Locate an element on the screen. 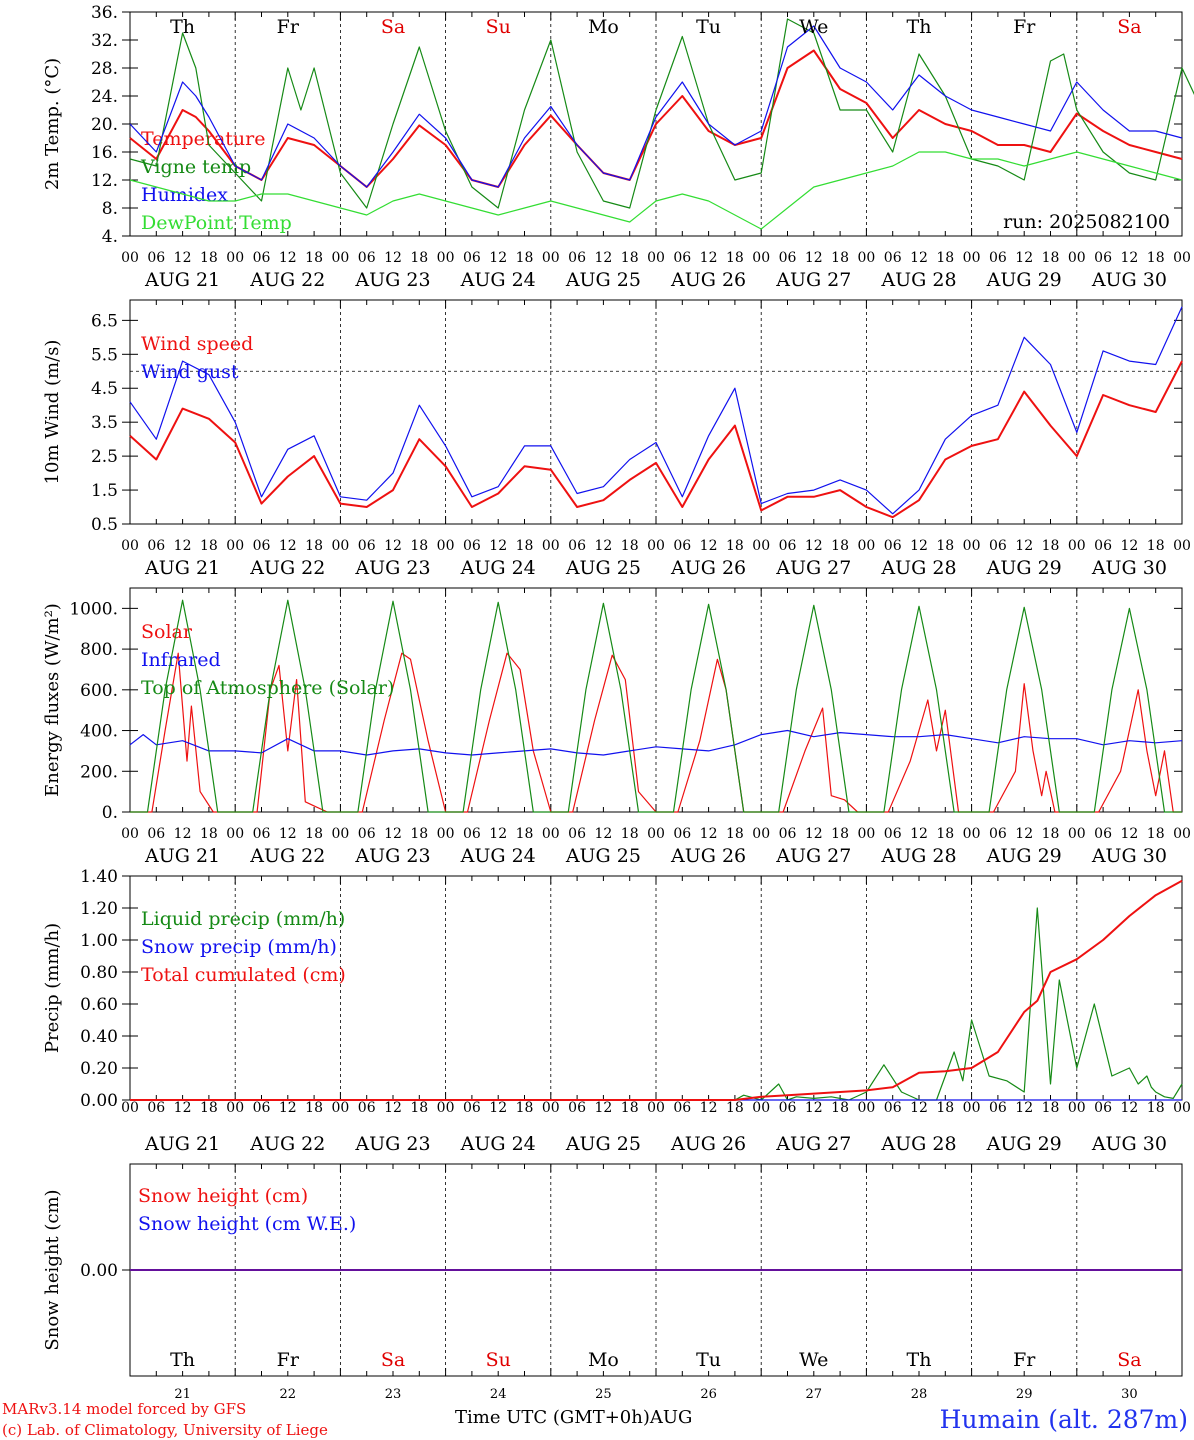 The image size is (1194, 1440). series-line-light_green is located at coordinates (656, 190).